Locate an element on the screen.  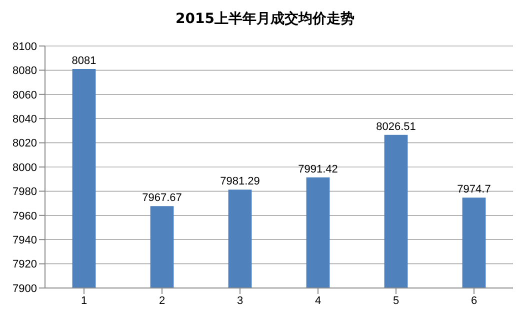
y-tick-label: 8080 is located at coordinates (24, 71).